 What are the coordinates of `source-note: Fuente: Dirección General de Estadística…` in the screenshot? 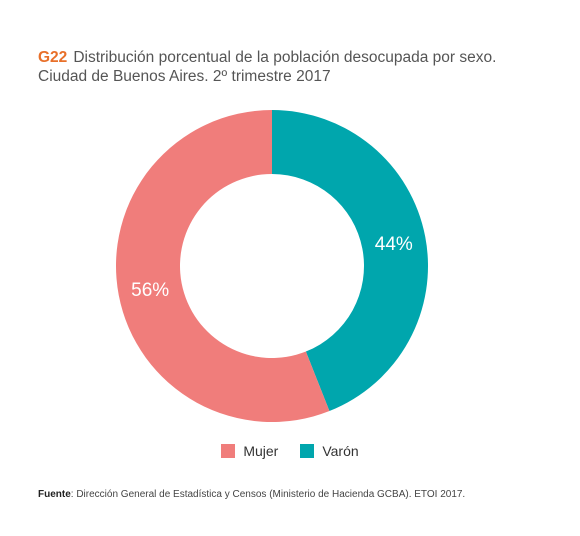 It's located at (303, 494).